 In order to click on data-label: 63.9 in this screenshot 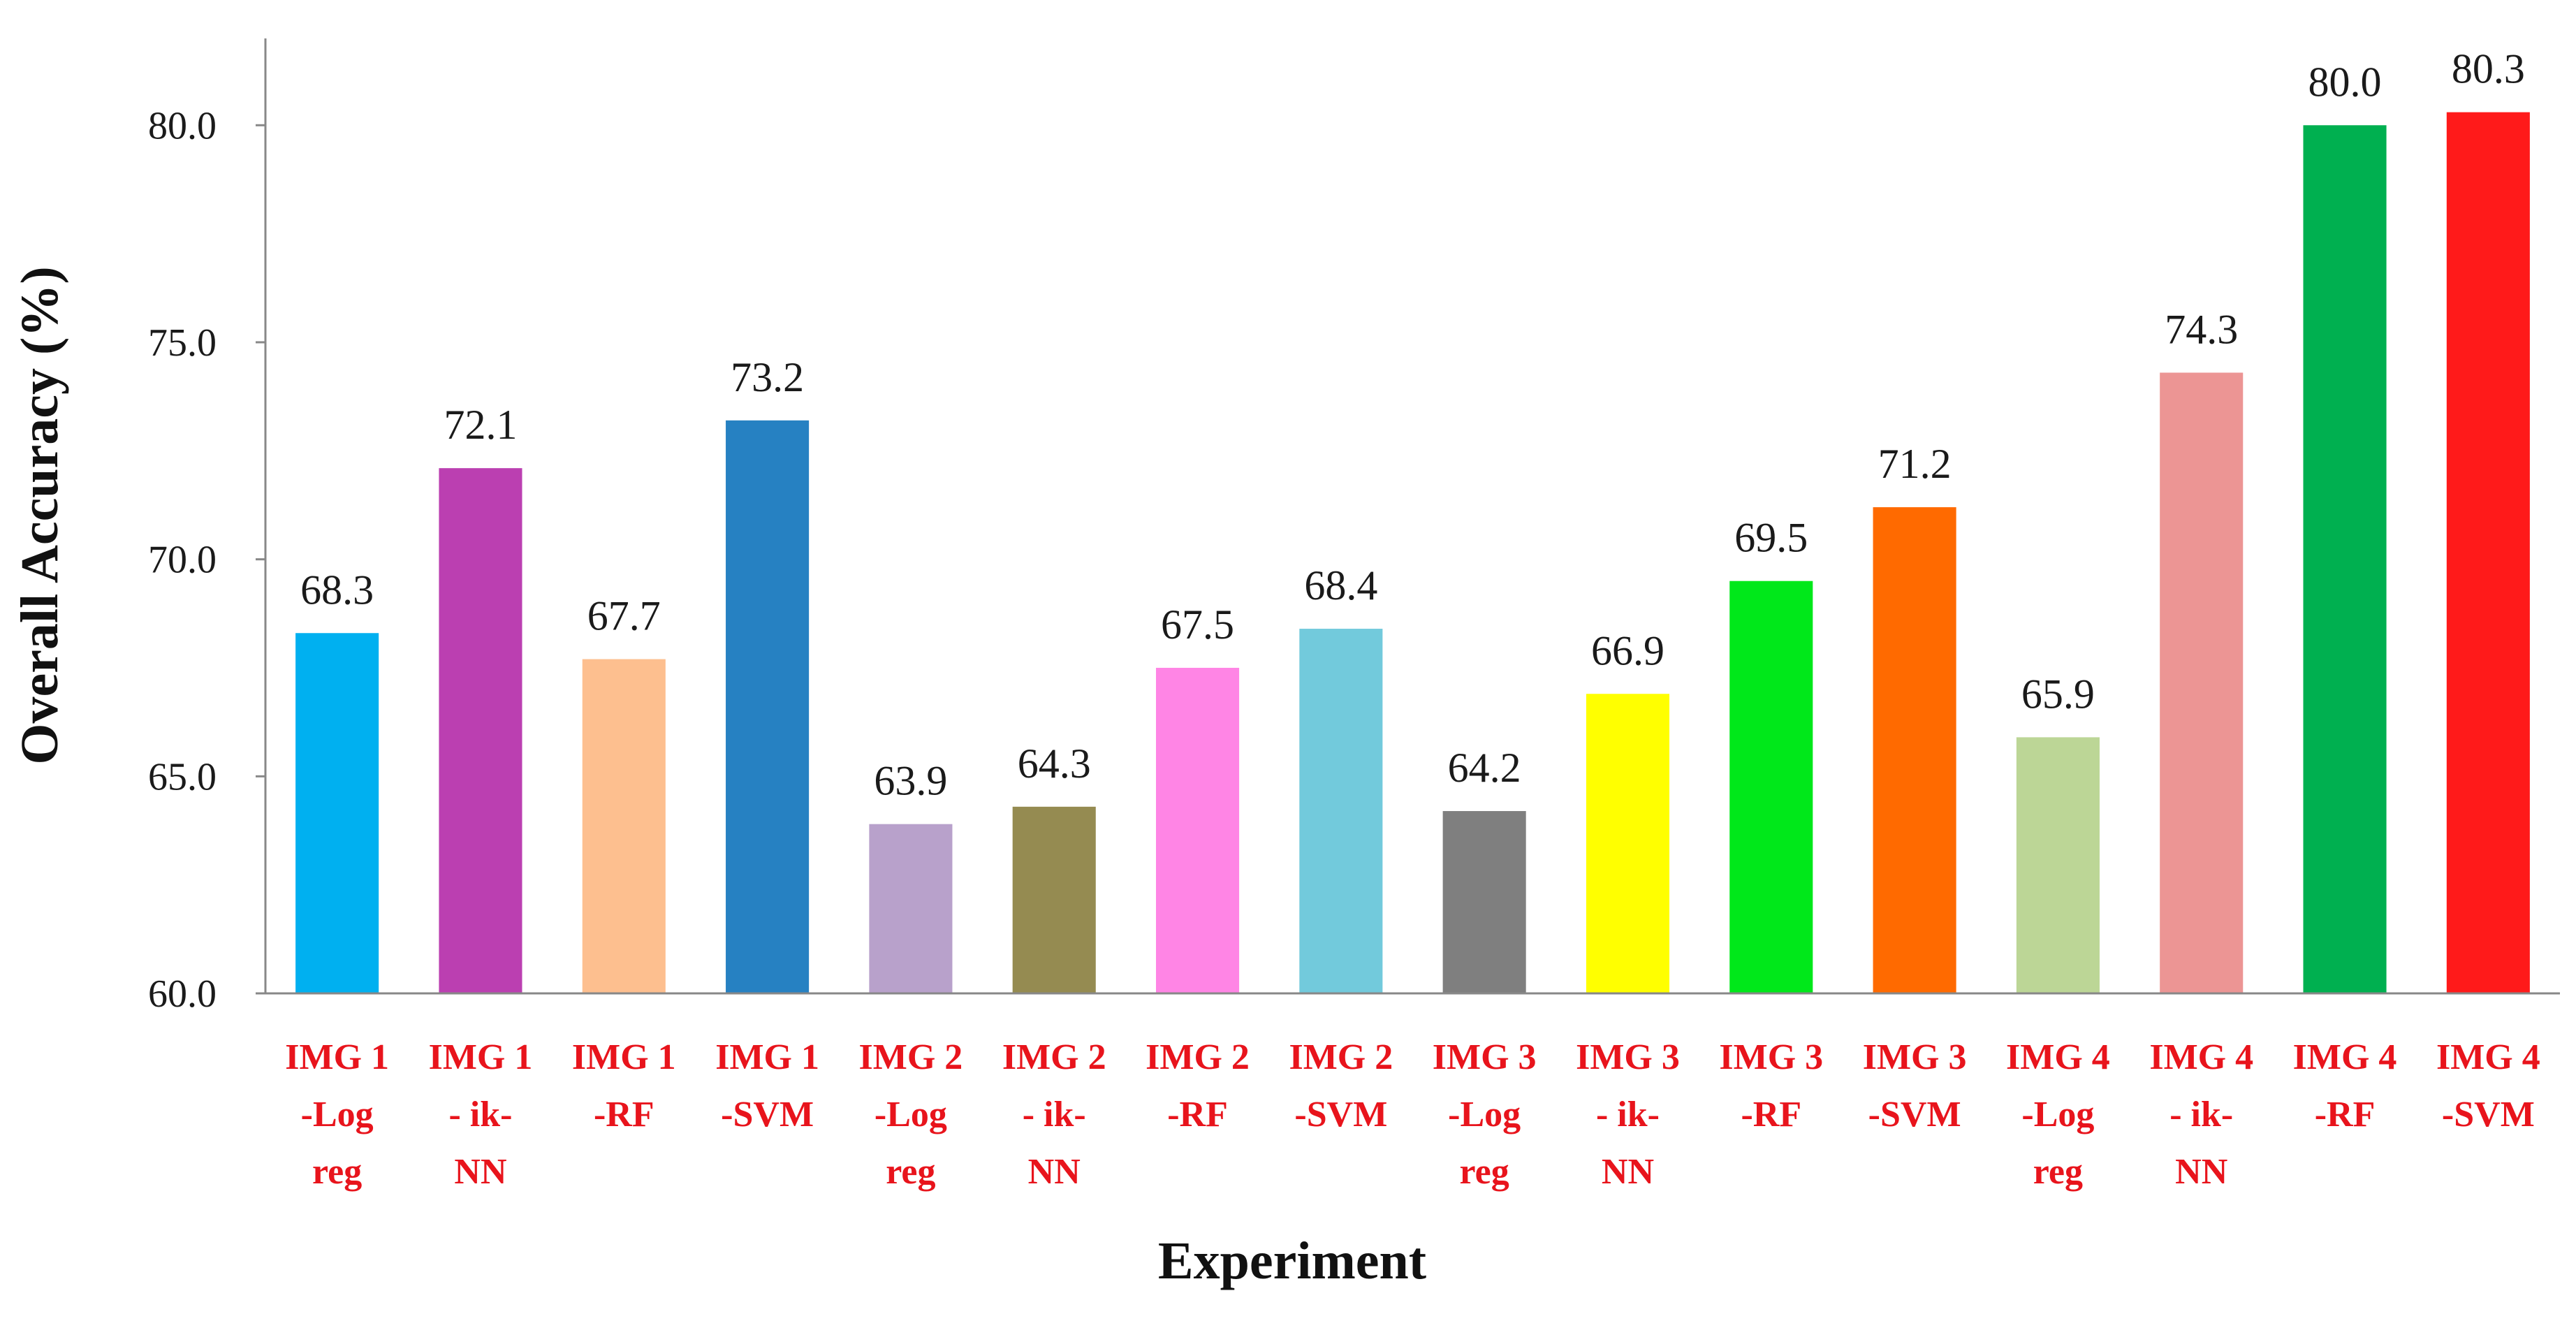, I will do `click(910, 781)`.